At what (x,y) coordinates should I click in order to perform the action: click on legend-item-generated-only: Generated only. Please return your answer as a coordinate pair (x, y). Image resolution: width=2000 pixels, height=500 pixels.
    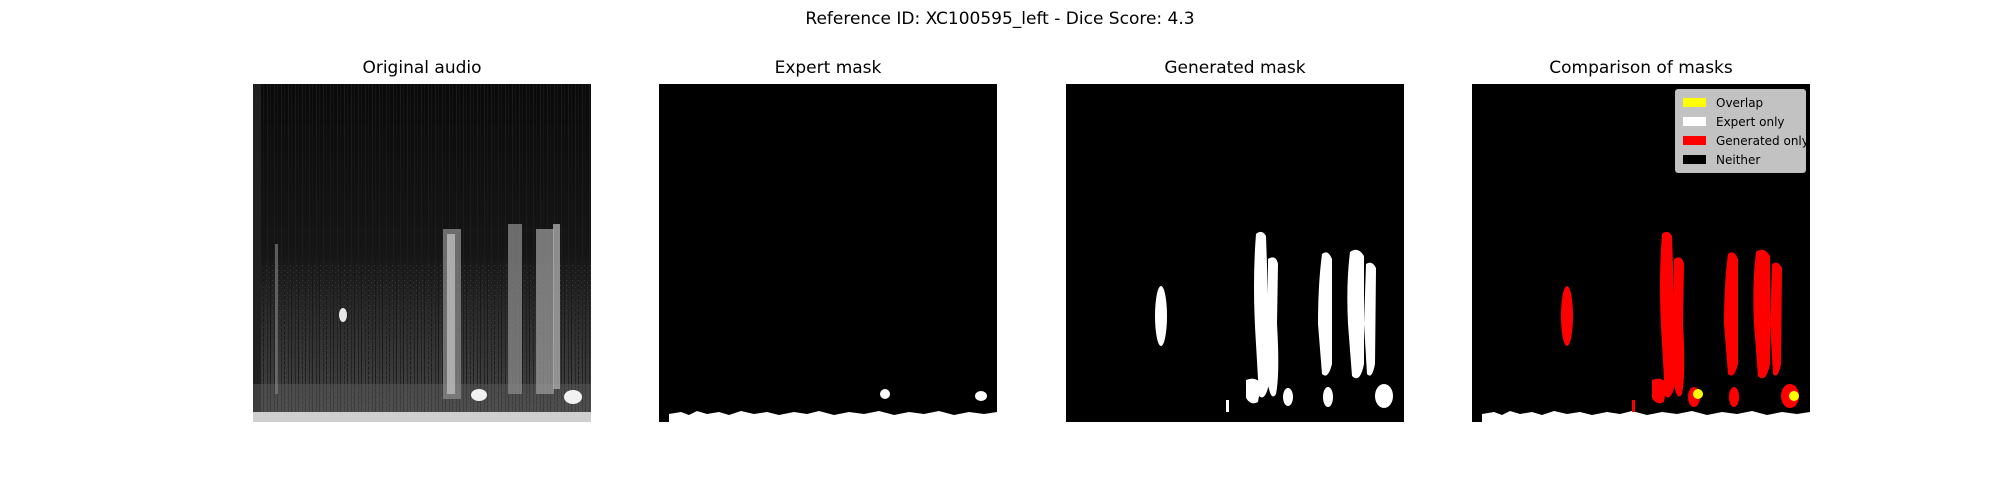
    Looking at the image, I should click on (1746, 140).